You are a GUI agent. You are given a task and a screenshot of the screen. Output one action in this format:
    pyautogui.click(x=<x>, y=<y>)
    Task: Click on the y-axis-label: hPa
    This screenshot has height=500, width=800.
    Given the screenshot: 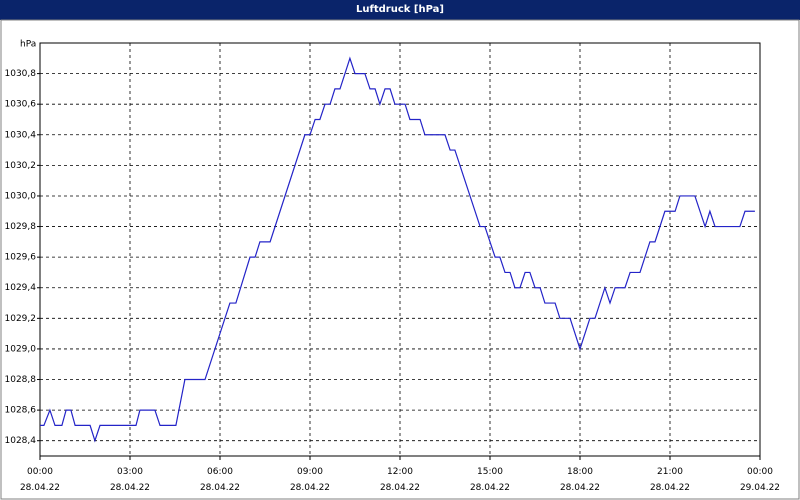 What is the action you would take?
    pyautogui.click(x=28, y=45)
    